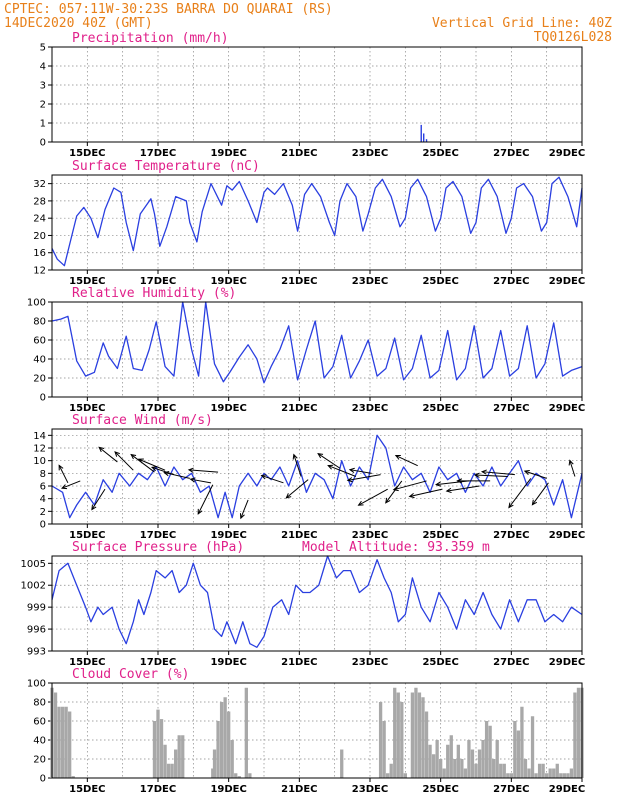 This screenshot has width=618, height=800. Describe the element at coordinates (43, 48) in the screenshot. I see `precip-ytick-label: 5` at that location.